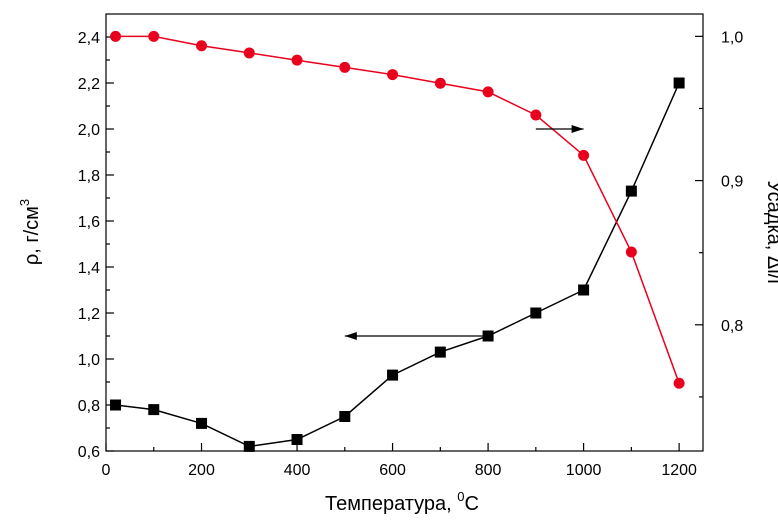 The width and height of the screenshot is (778, 523). What do you see at coordinates (89, 452) in the screenshot?
I see `left-y-tick-label: 0,6` at bounding box center [89, 452].